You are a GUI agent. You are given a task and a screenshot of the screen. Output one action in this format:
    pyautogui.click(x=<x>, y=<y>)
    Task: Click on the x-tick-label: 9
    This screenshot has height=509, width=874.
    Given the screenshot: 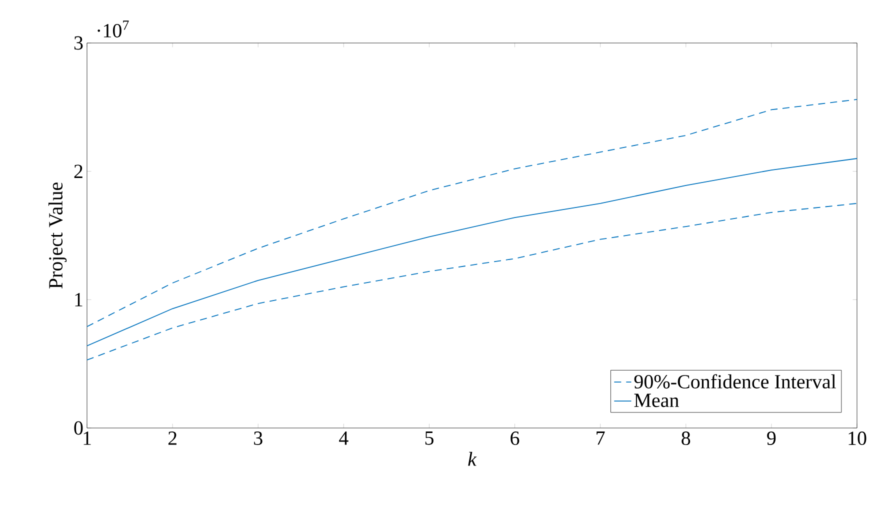 What is the action you would take?
    pyautogui.click(x=771, y=438)
    